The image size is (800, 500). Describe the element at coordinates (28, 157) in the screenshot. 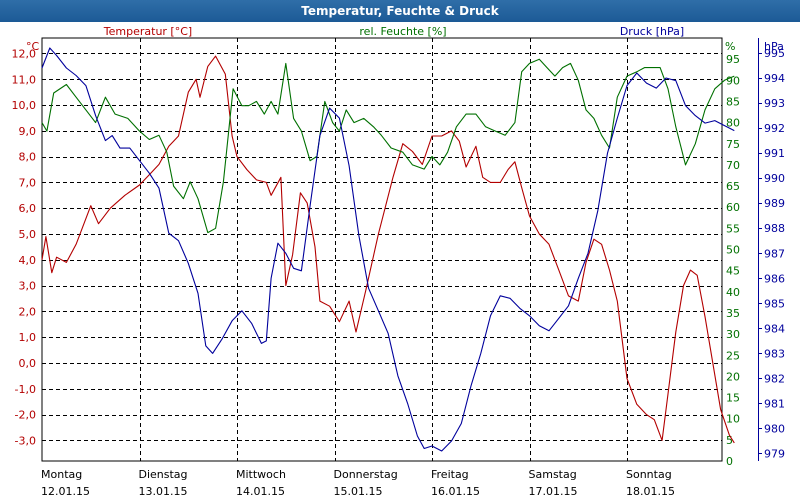

I see `temp-tick-label: 8,0` at that location.